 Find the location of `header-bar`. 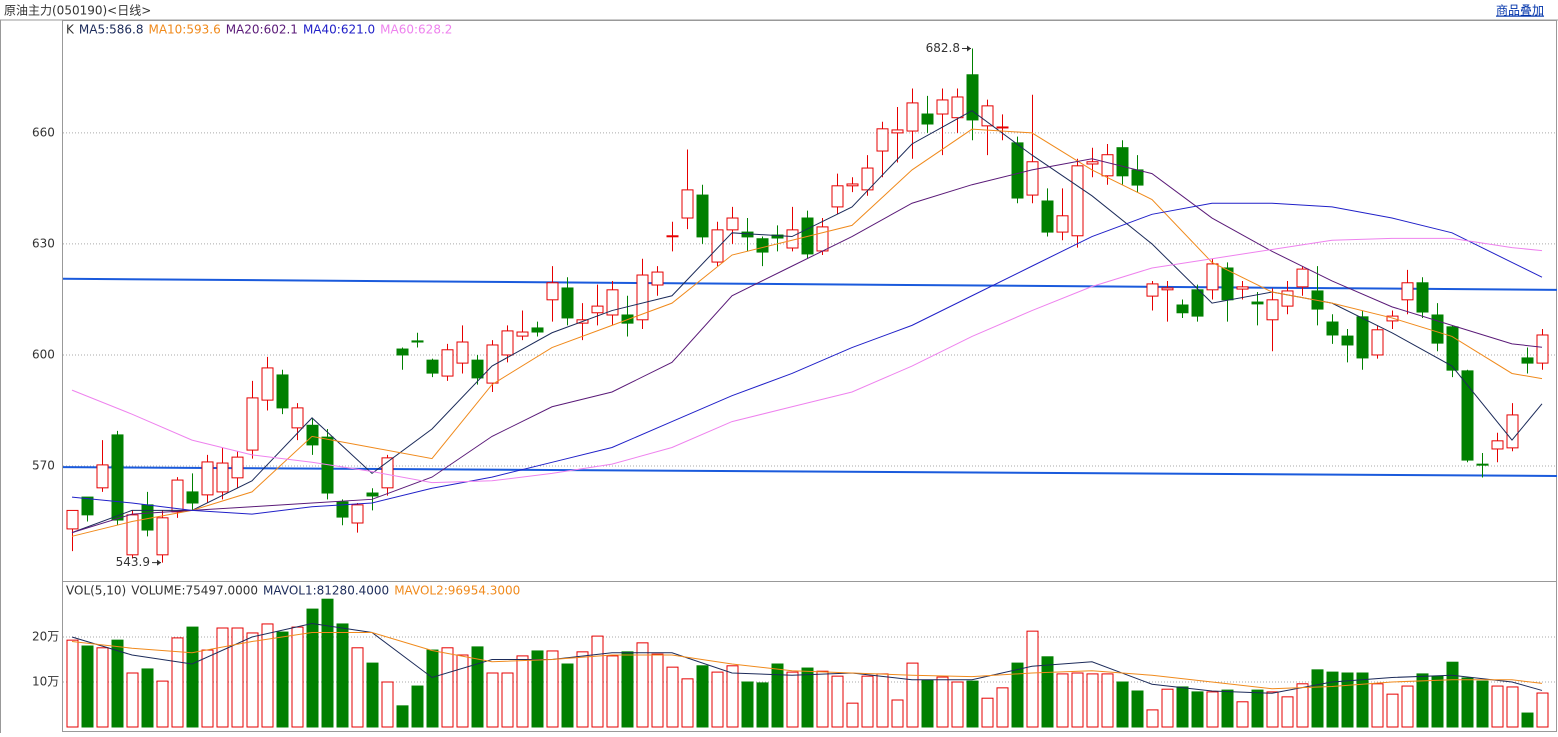

header-bar is located at coordinates (779, 10).